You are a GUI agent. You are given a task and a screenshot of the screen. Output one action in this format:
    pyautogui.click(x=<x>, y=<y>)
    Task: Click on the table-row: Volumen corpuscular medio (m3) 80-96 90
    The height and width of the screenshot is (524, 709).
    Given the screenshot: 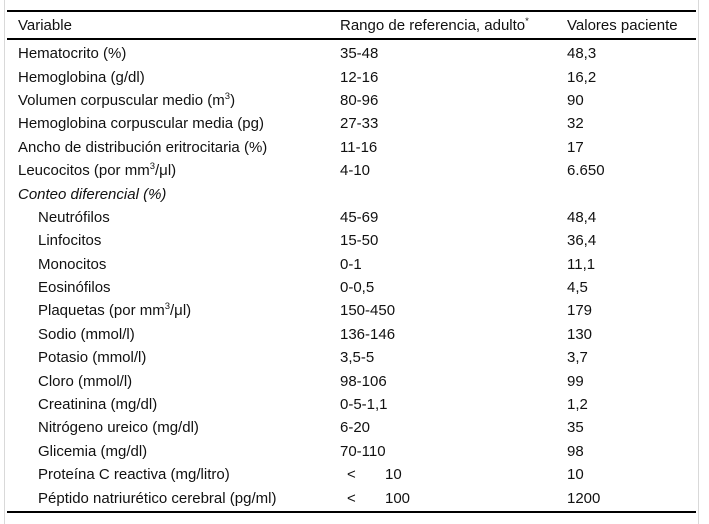 What is the action you would take?
    pyautogui.click(x=351, y=100)
    